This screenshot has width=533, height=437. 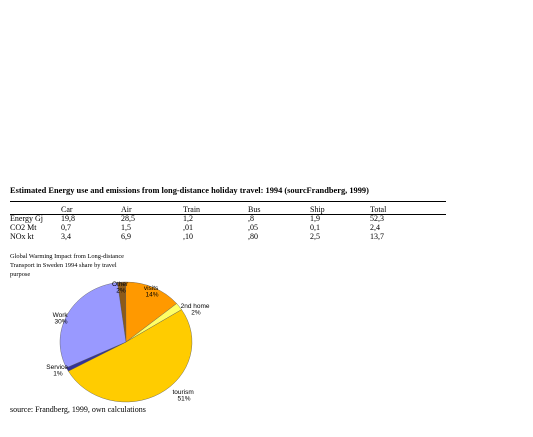 What do you see at coordinates (26, 218) in the screenshot?
I see `row-label: Energy Gj` at bounding box center [26, 218].